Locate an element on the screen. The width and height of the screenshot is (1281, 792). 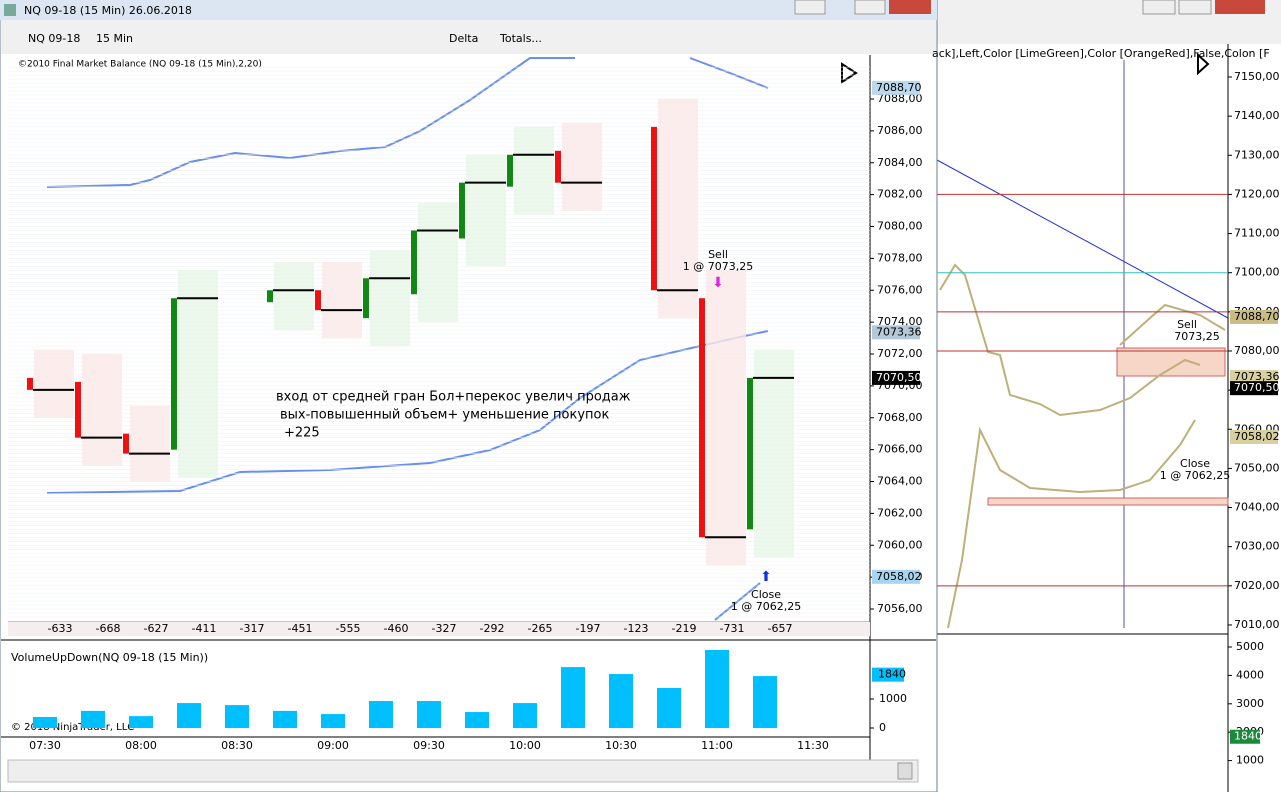
delta-value: -460 is located at coordinates (396, 628).